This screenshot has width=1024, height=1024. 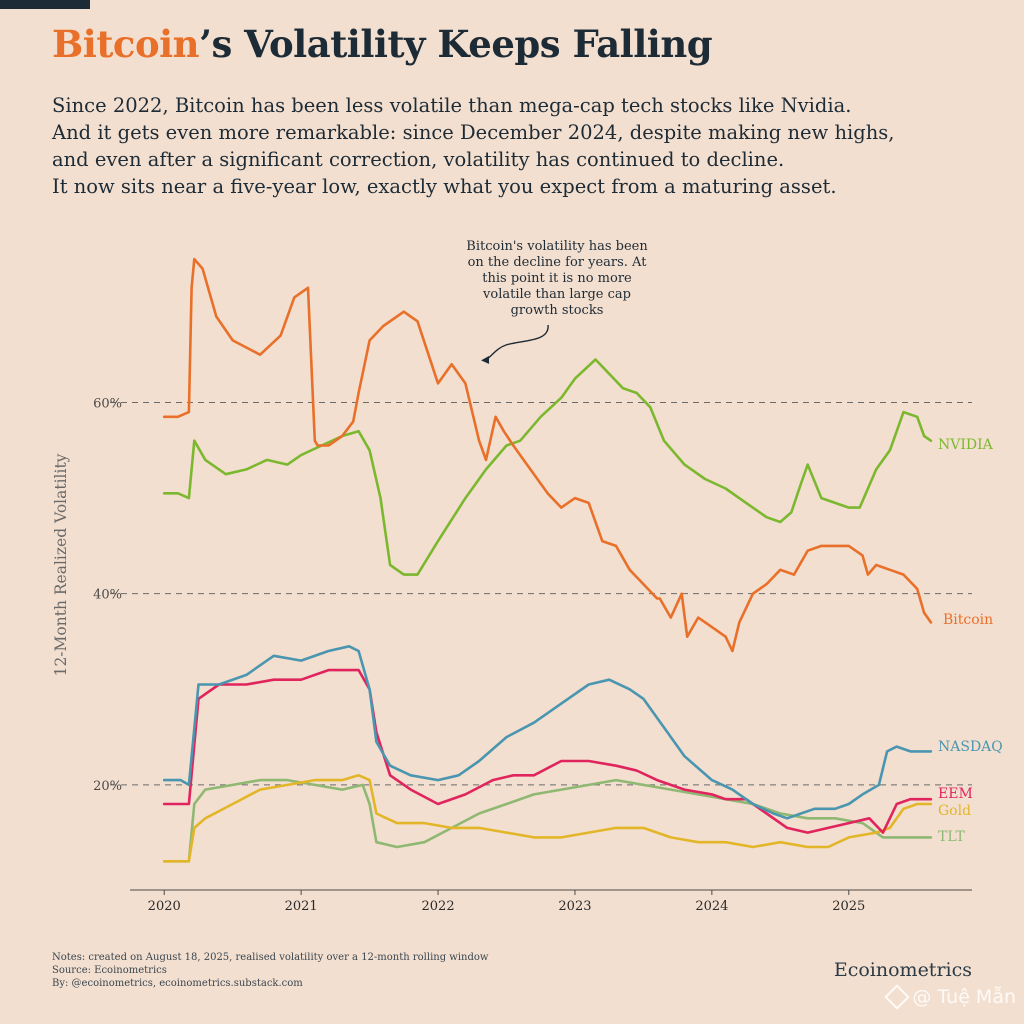 What do you see at coordinates (966, 445) in the screenshot?
I see `nvidia-series-label: NVIDIA` at bounding box center [966, 445].